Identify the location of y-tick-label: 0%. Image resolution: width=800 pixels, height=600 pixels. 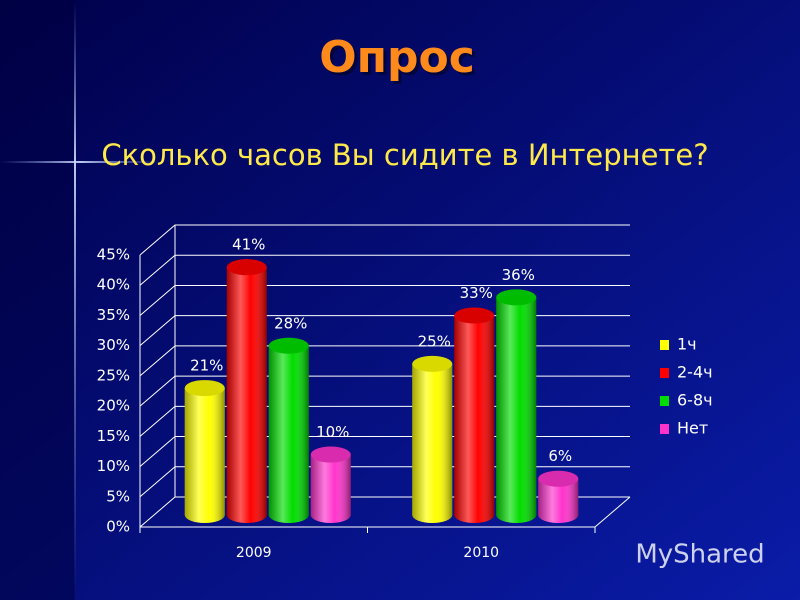
(118, 527).